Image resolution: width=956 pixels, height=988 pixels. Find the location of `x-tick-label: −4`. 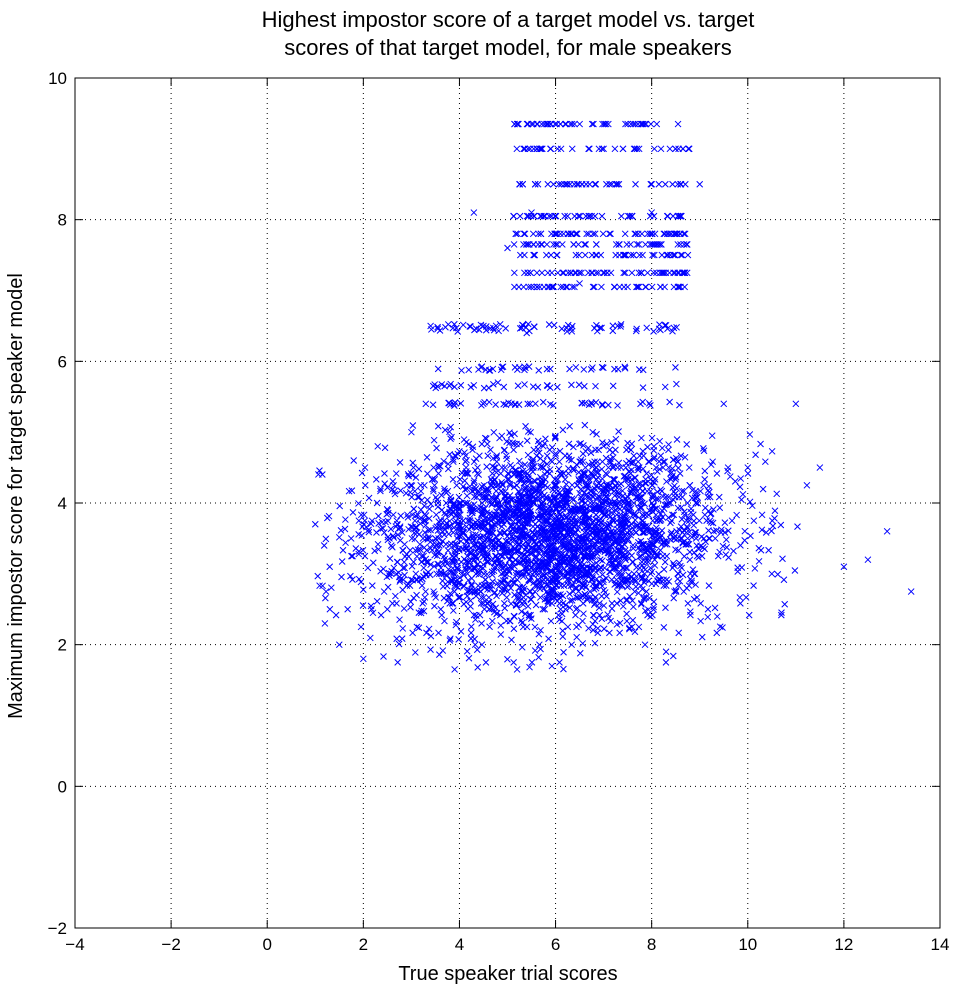

x-tick-label: −4 is located at coordinates (74, 944).